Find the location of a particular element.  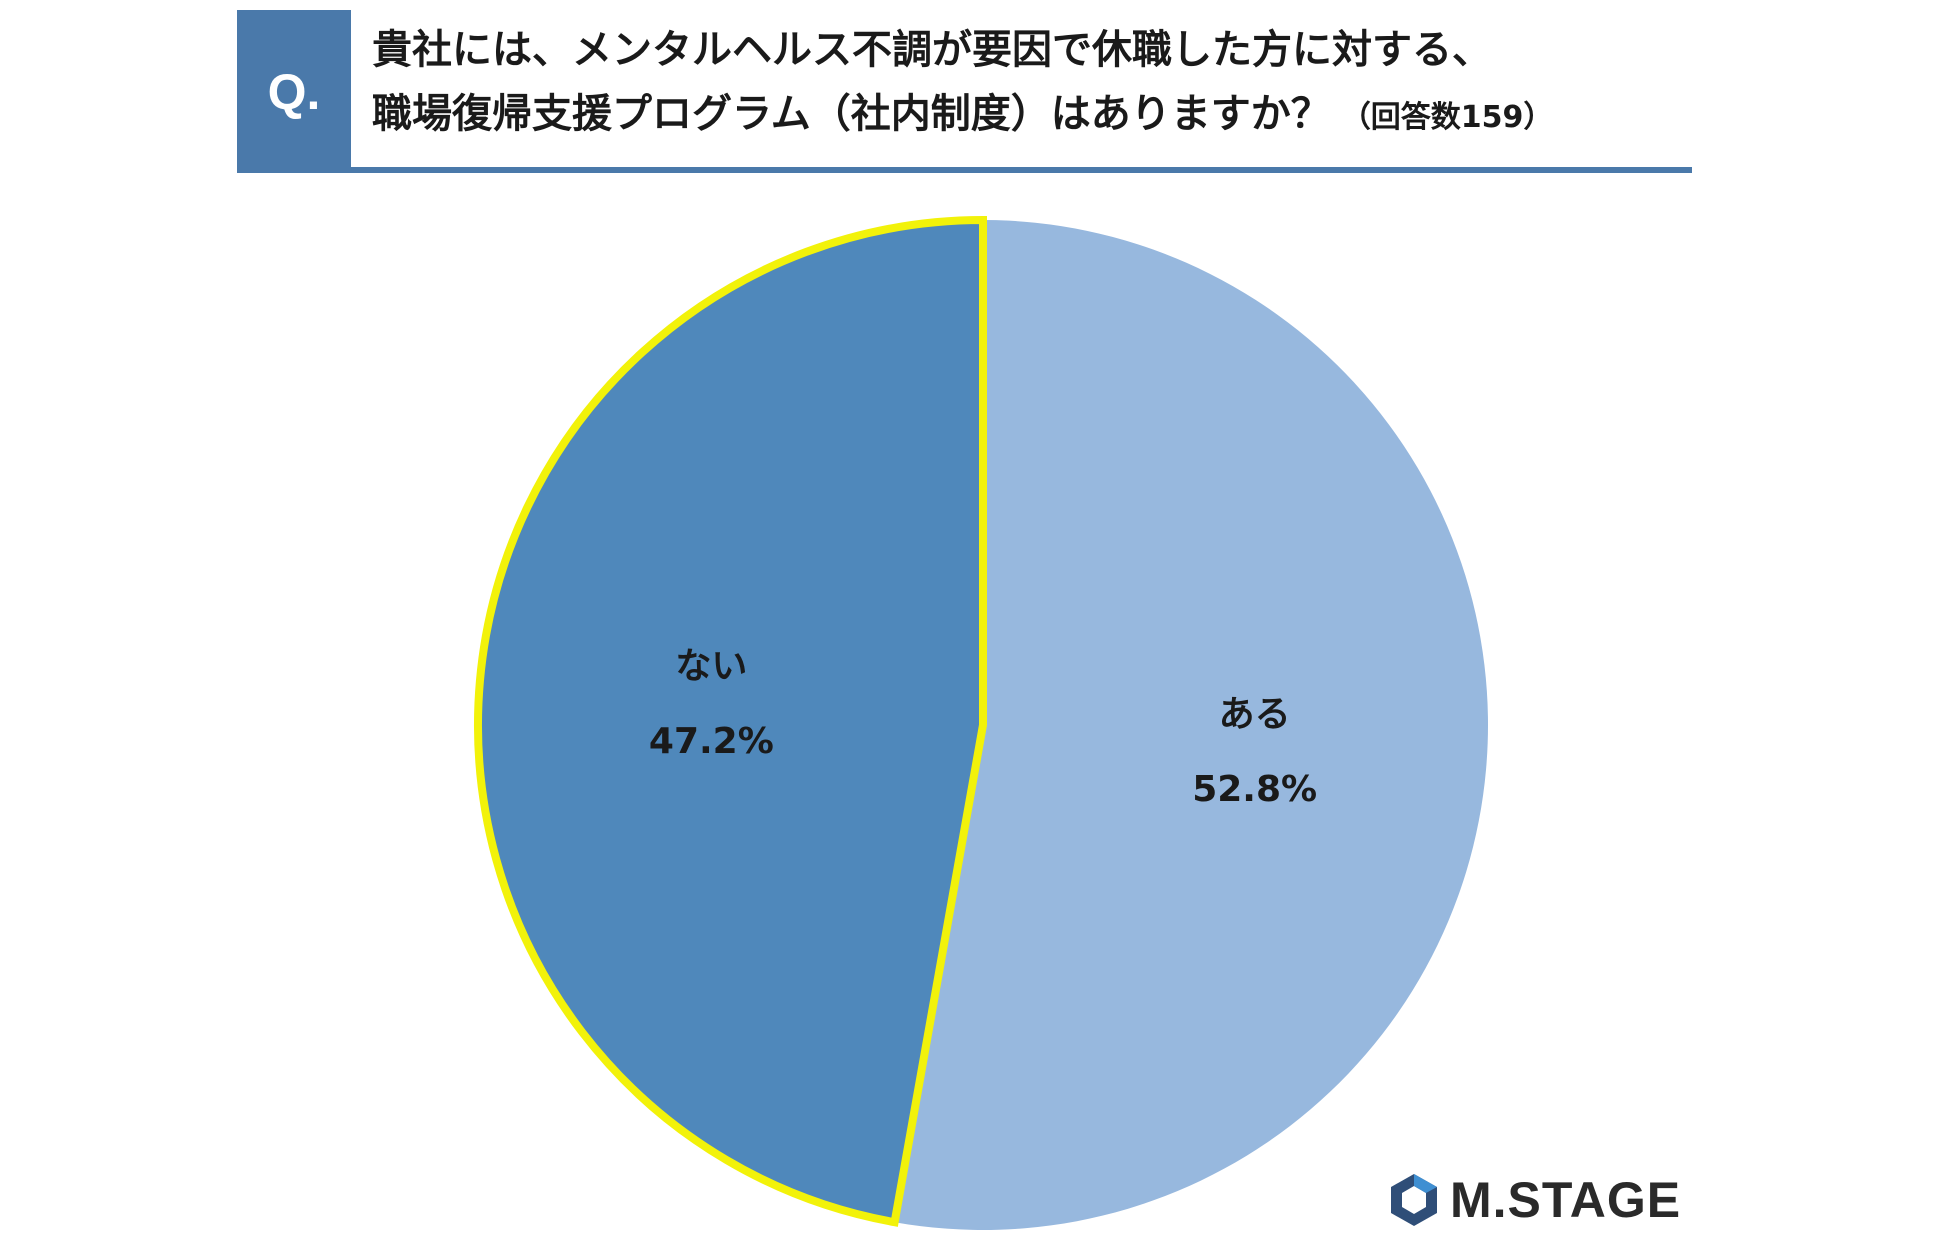

question-line-2: 職場復帰支援プログラム（社内制度）はありますか？ is located at coordinates (851, 114).